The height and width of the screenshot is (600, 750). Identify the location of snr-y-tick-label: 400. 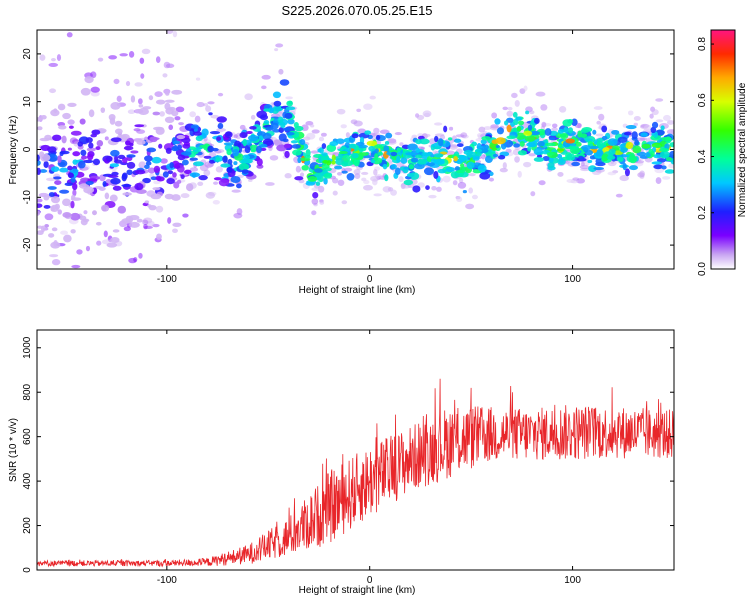
(27, 480).